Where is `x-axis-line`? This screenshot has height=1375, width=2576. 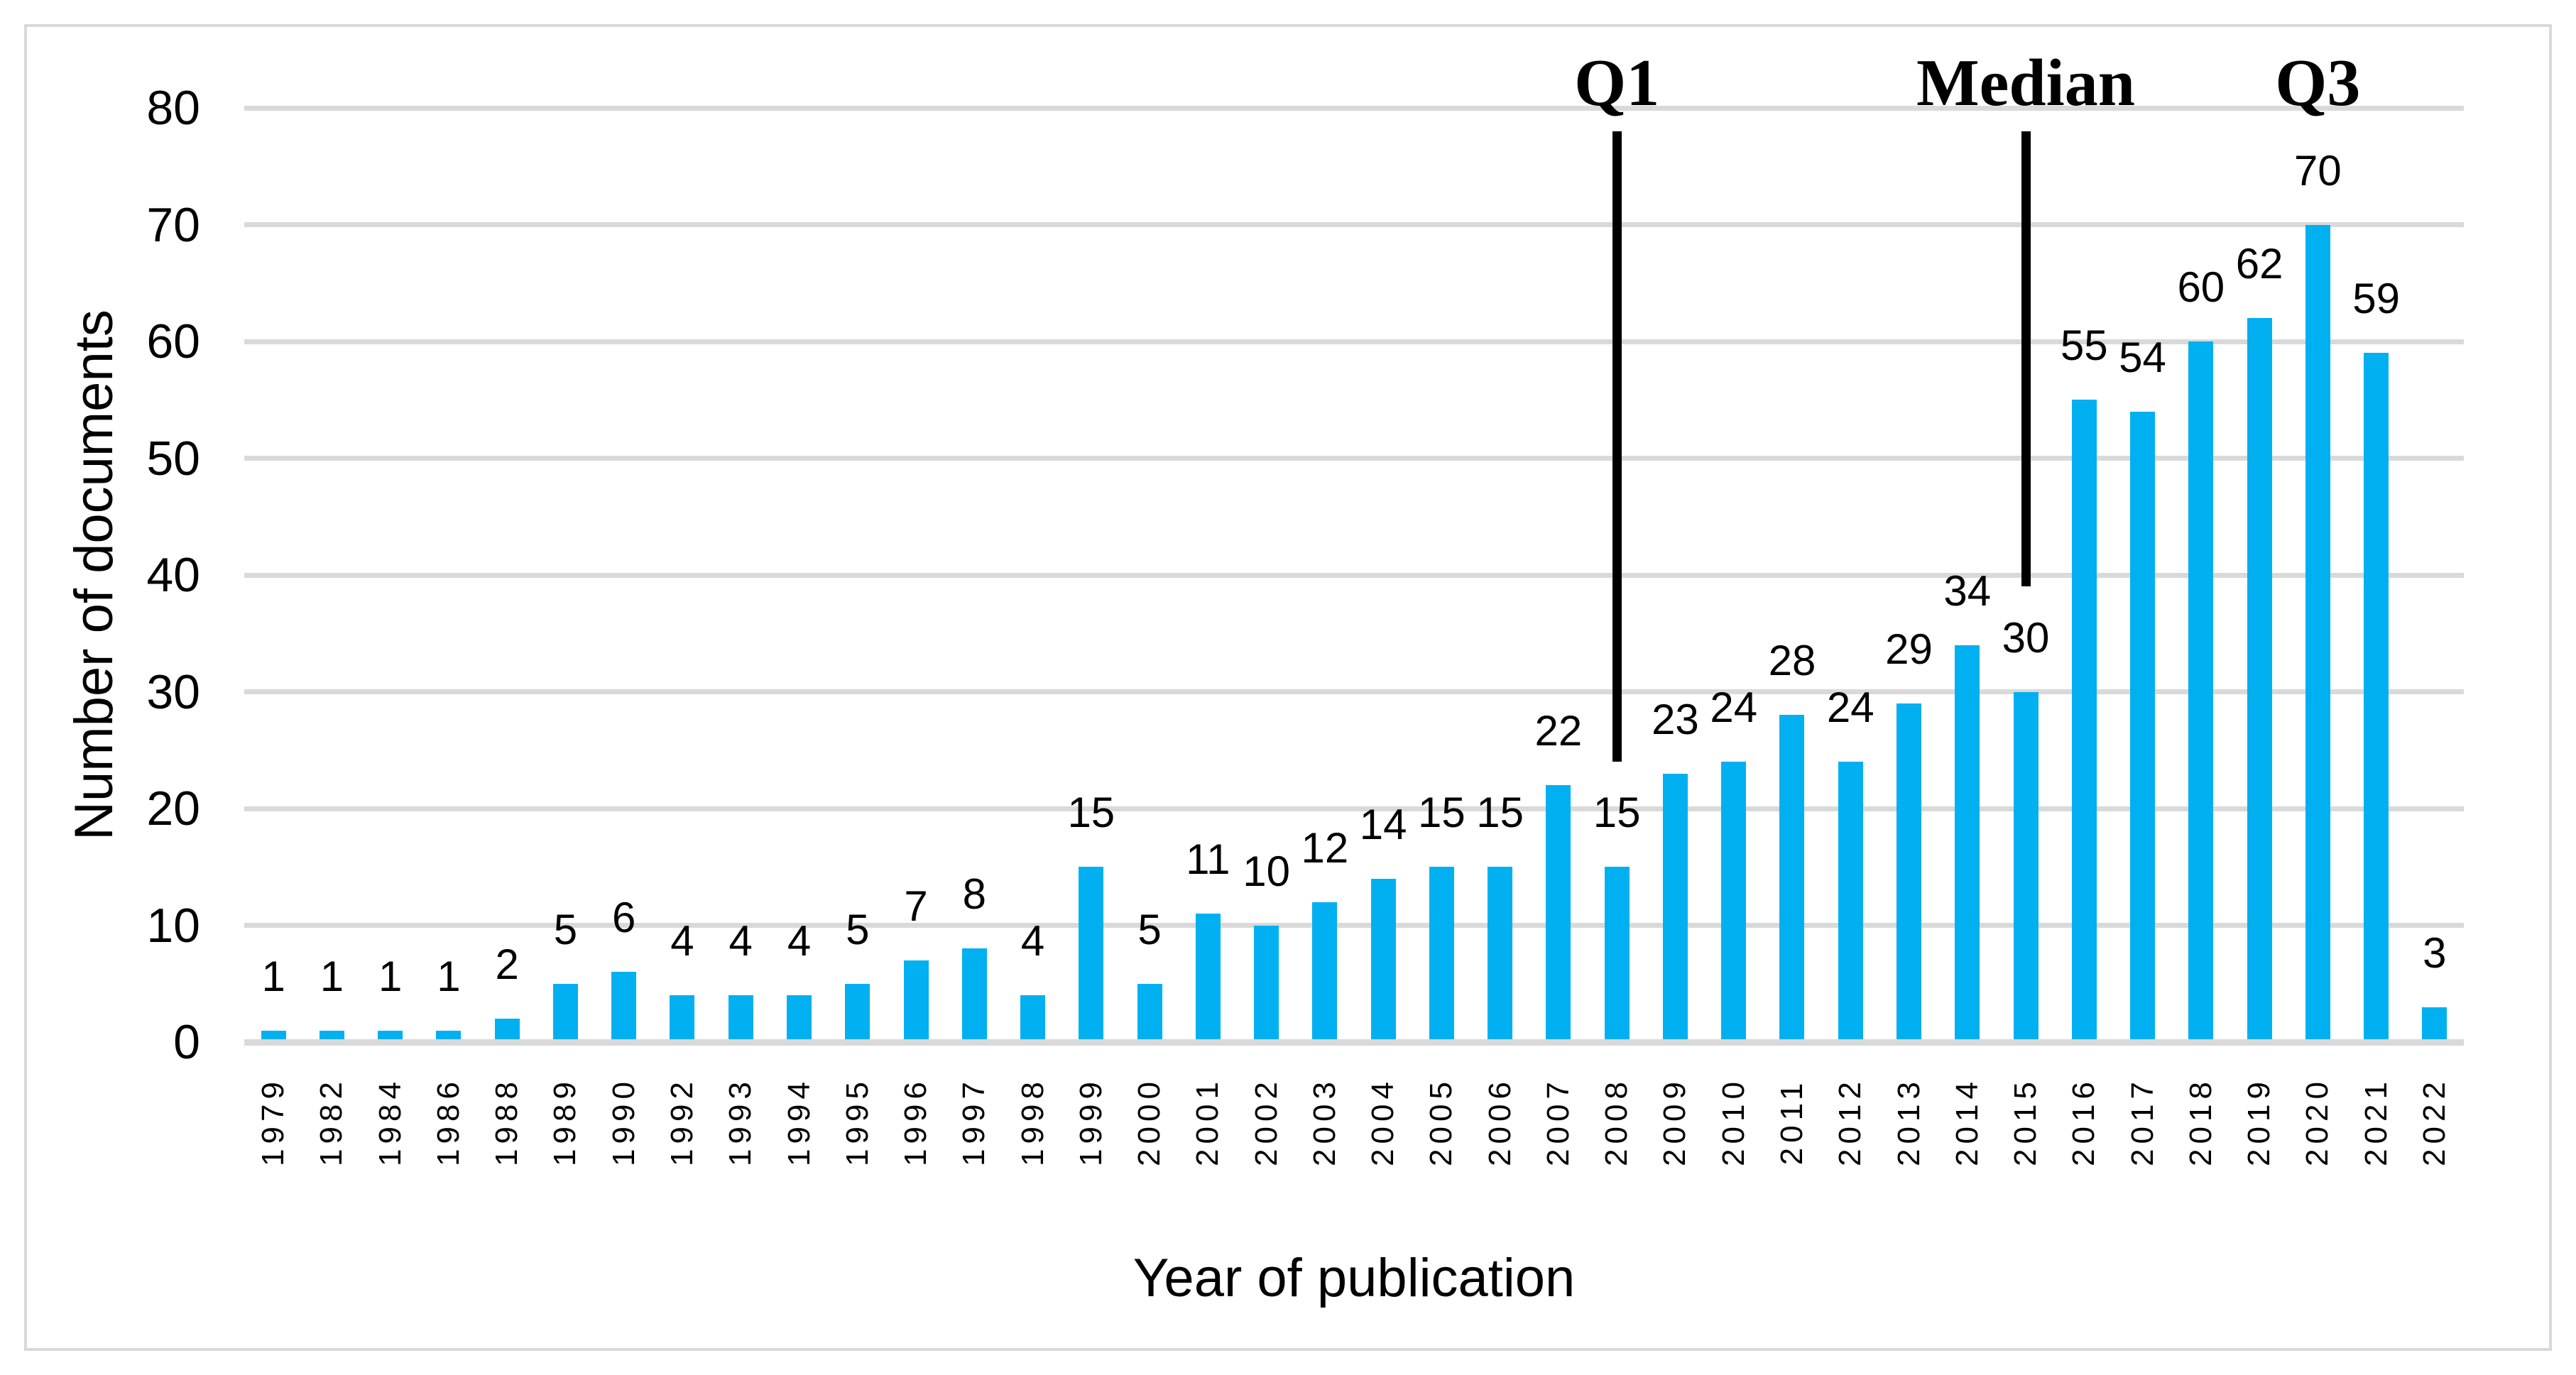 x-axis-line is located at coordinates (1354, 1042).